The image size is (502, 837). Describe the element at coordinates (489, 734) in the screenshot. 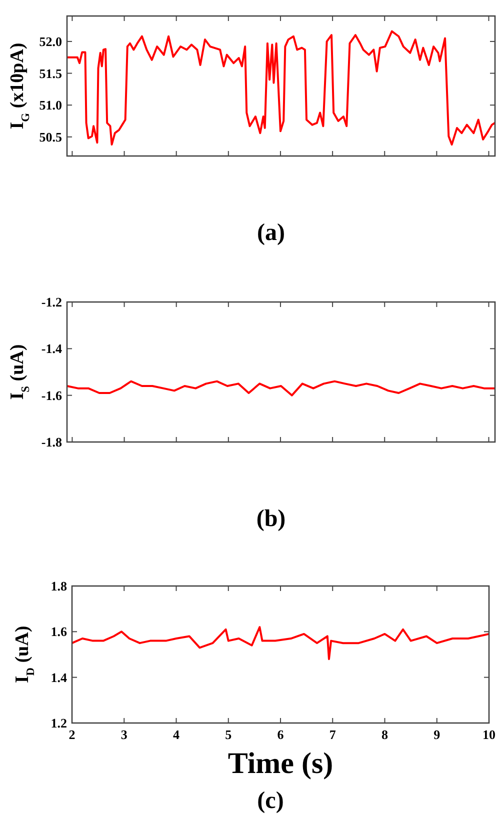

I see `x-tick-label: 10` at that location.